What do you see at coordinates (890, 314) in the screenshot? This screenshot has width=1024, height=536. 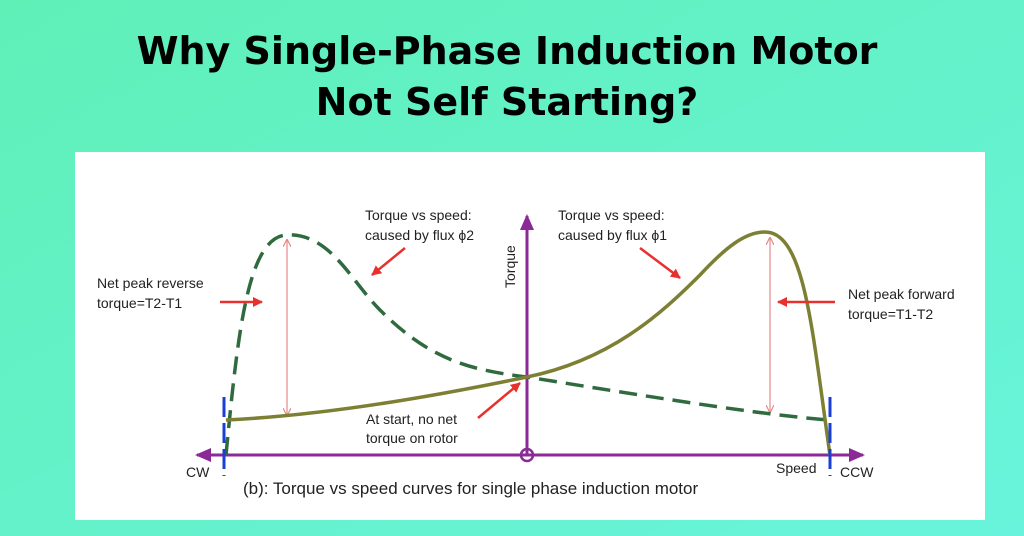 I see `forward-label: torque=T1-T2` at bounding box center [890, 314].